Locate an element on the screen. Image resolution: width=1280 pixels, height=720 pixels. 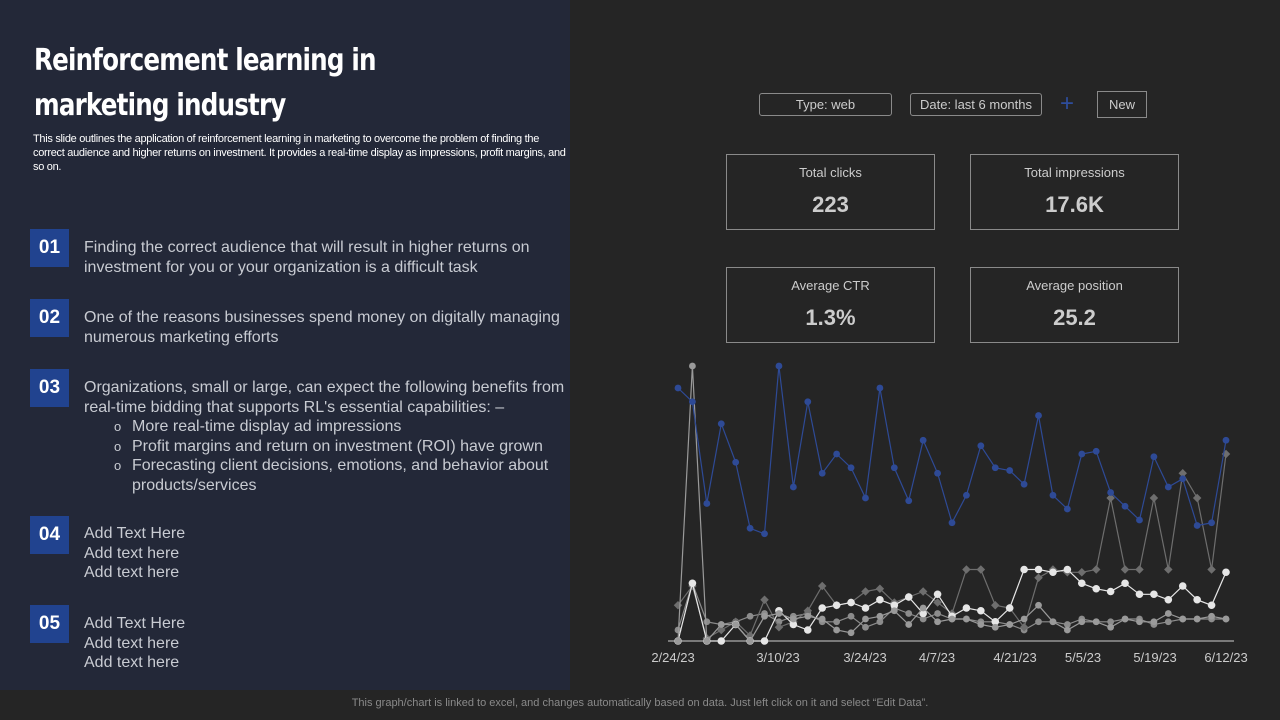
item-number: 01 is located at coordinates (49, 248).